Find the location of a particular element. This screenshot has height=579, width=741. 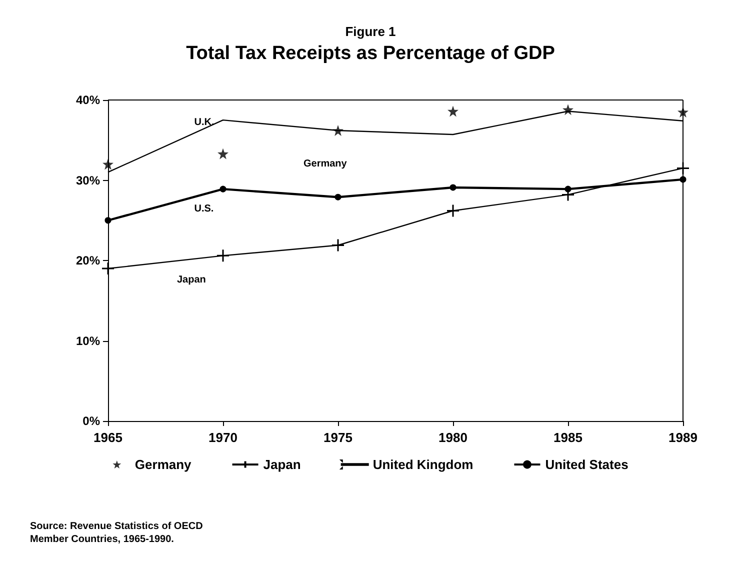

legend-label: Japan is located at coordinates (282, 464).